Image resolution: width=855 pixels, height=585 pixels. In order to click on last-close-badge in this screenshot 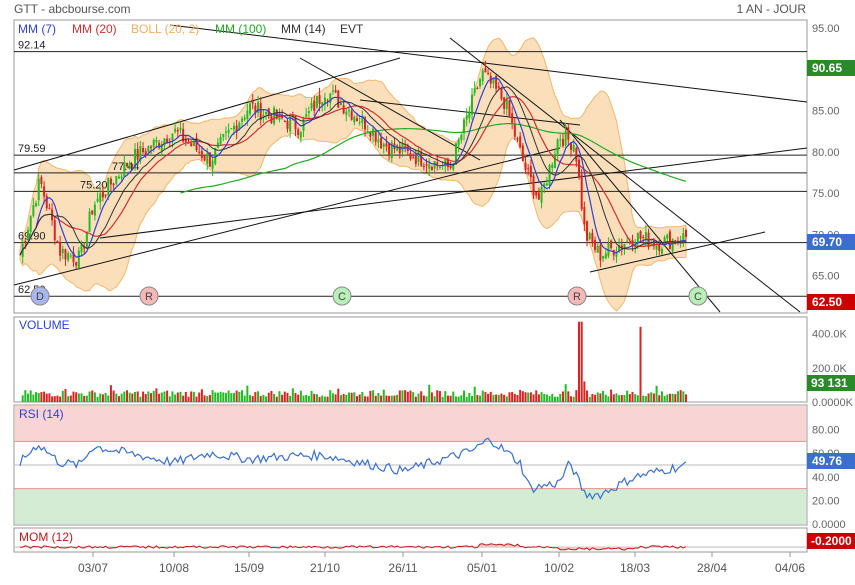, I will do `click(831, 242)`.